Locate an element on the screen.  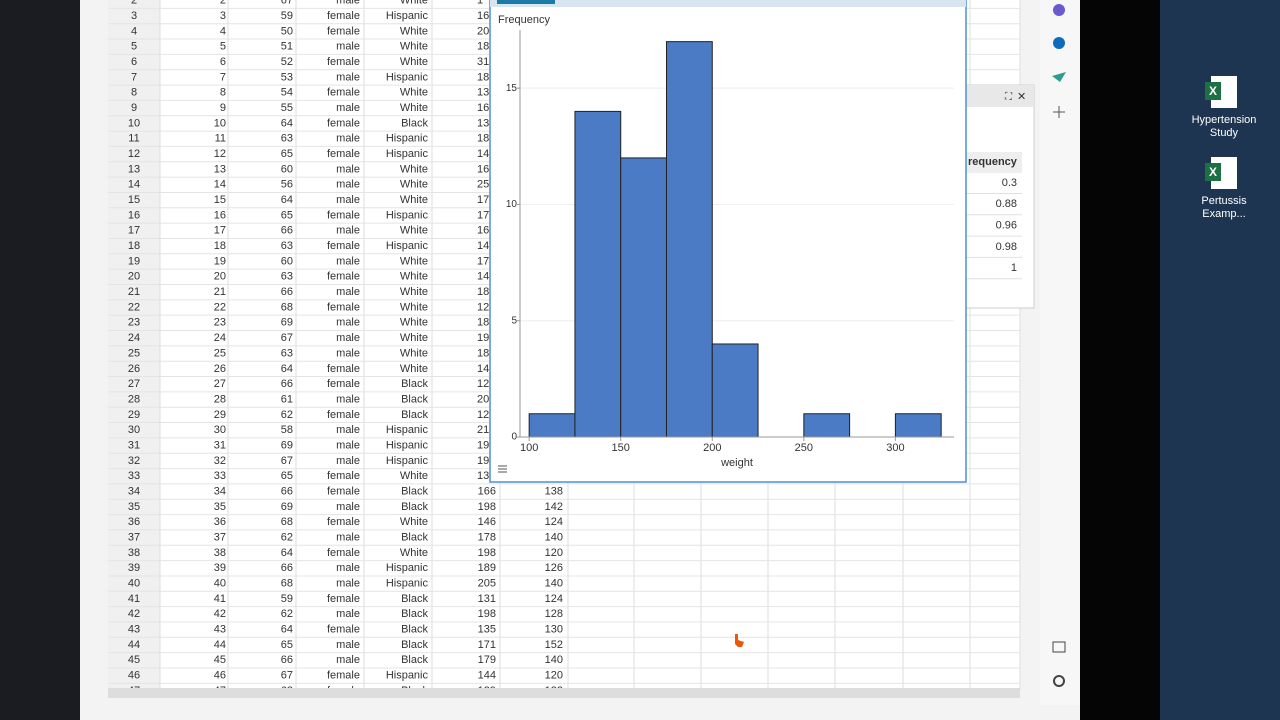
y-tick-label: 0 is located at coordinates (514, 437).